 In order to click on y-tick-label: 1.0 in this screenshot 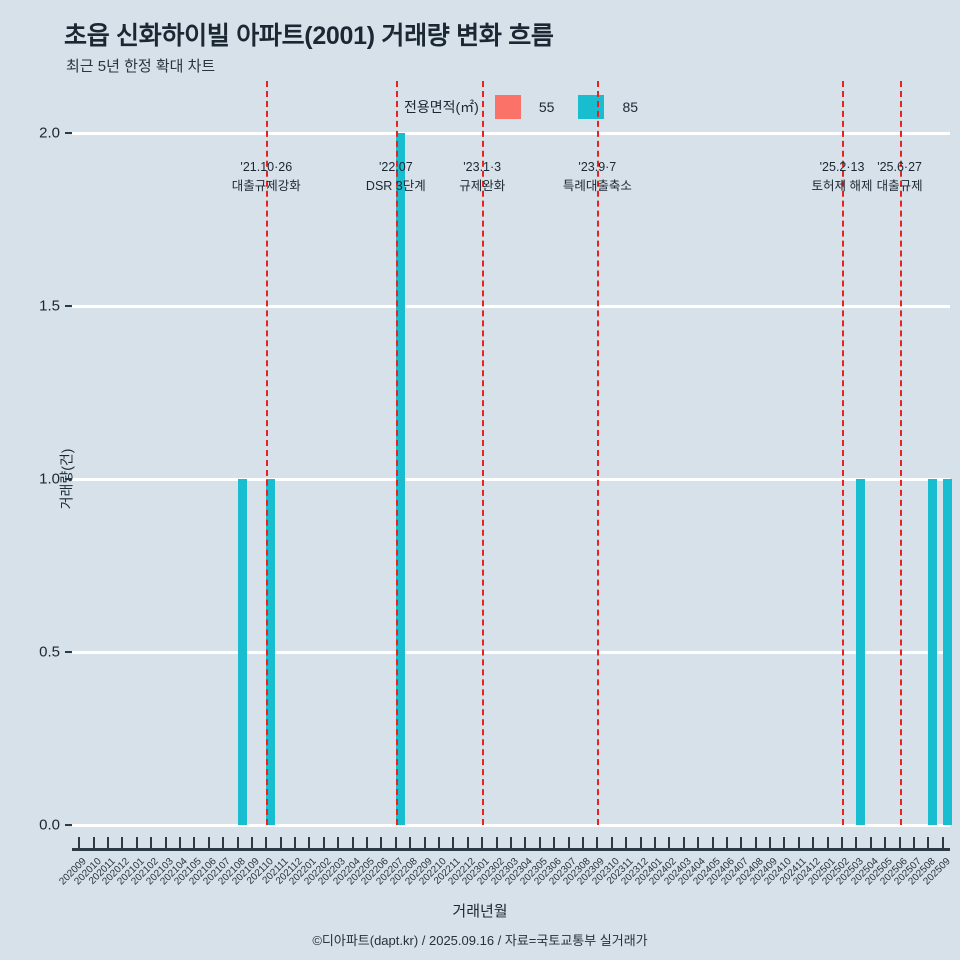, I will do `click(49, 479)`.